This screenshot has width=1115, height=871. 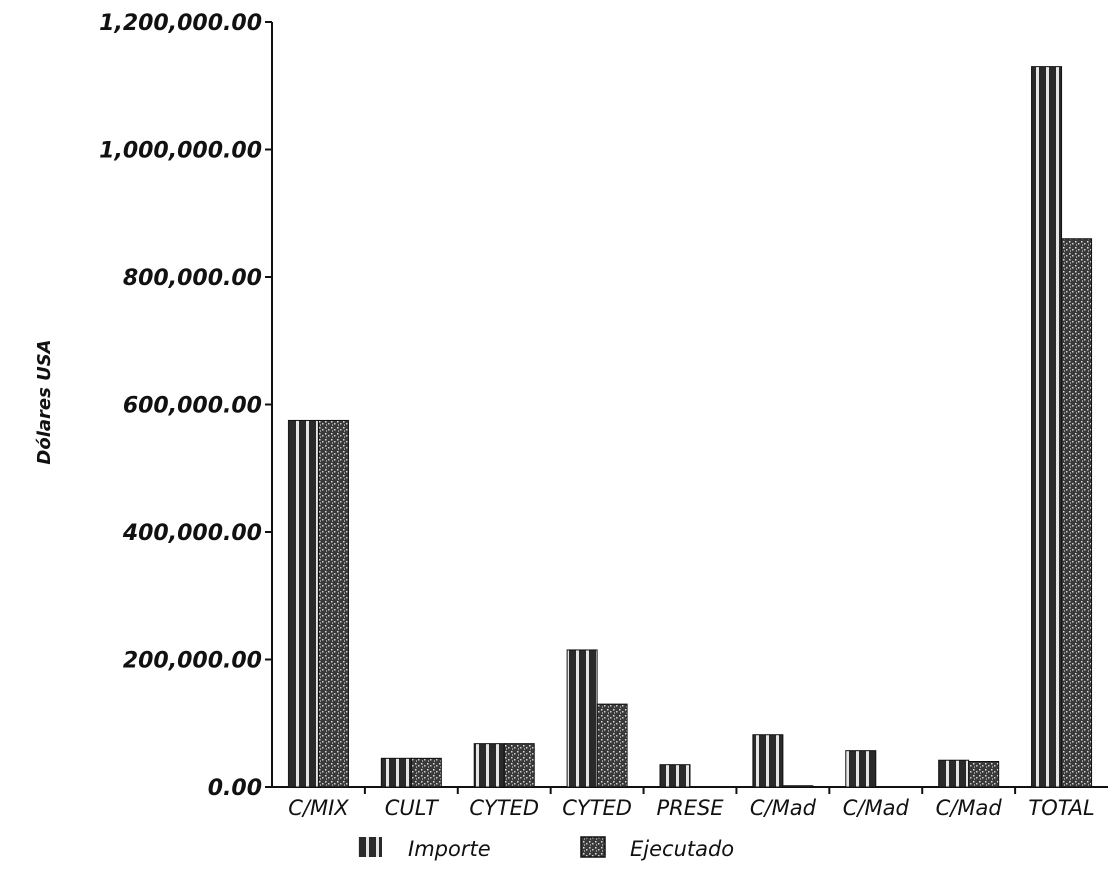 I want to click on y-axis-title: Dólares USA, so click(x=44, y=401).